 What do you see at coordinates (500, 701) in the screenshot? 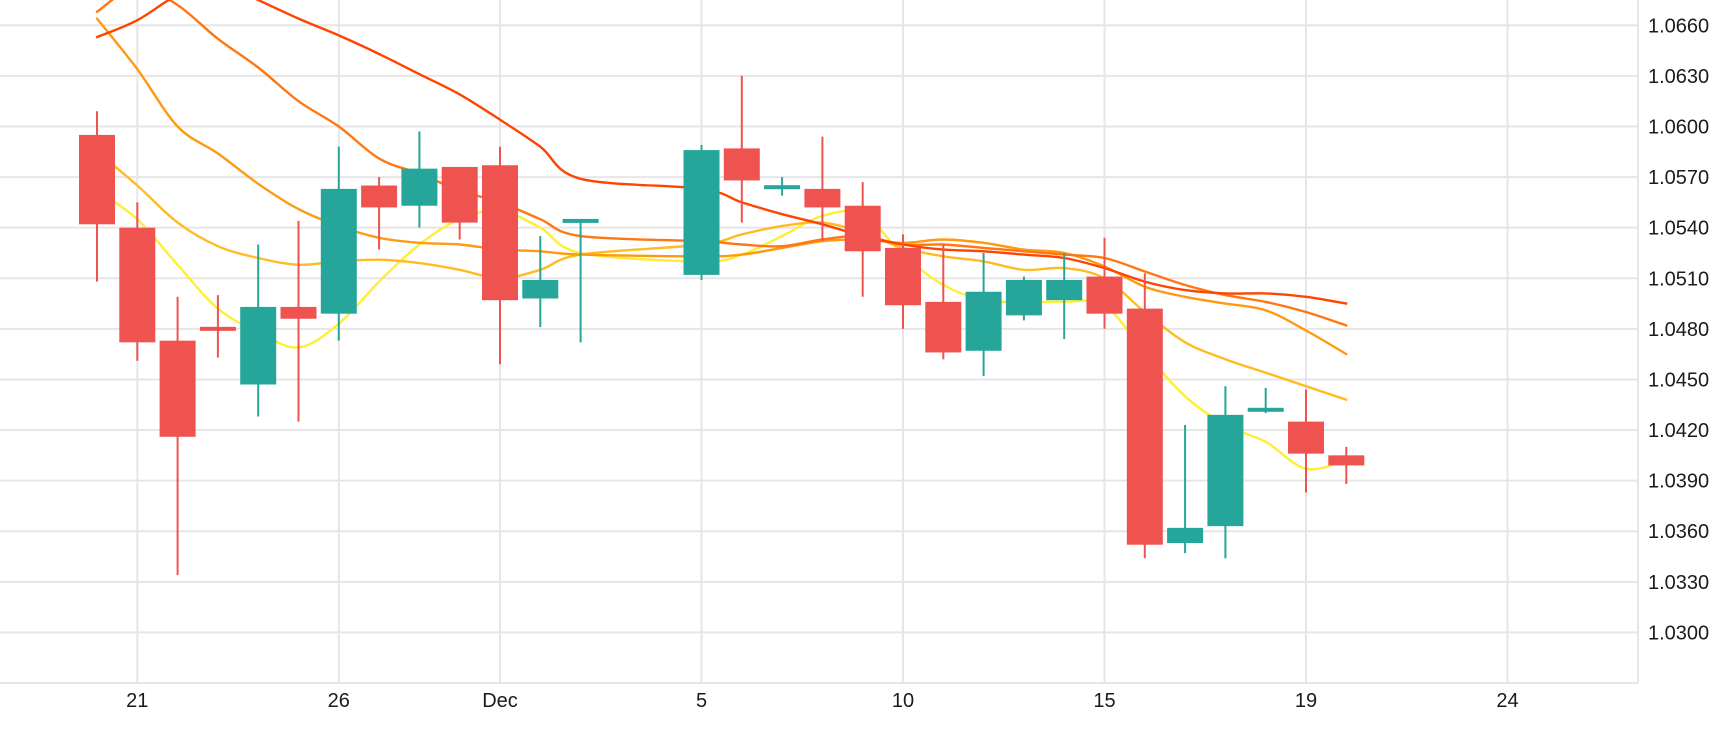
I see `x-tick-label: Dec` at bounding box center [500, 701].